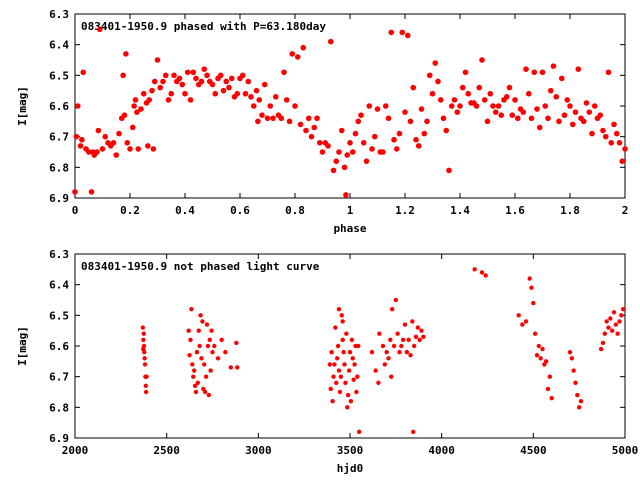  Describe the element at coordinates (625, 210) in the screenshot. I see `phased-x-tick-label: 2` at that location.